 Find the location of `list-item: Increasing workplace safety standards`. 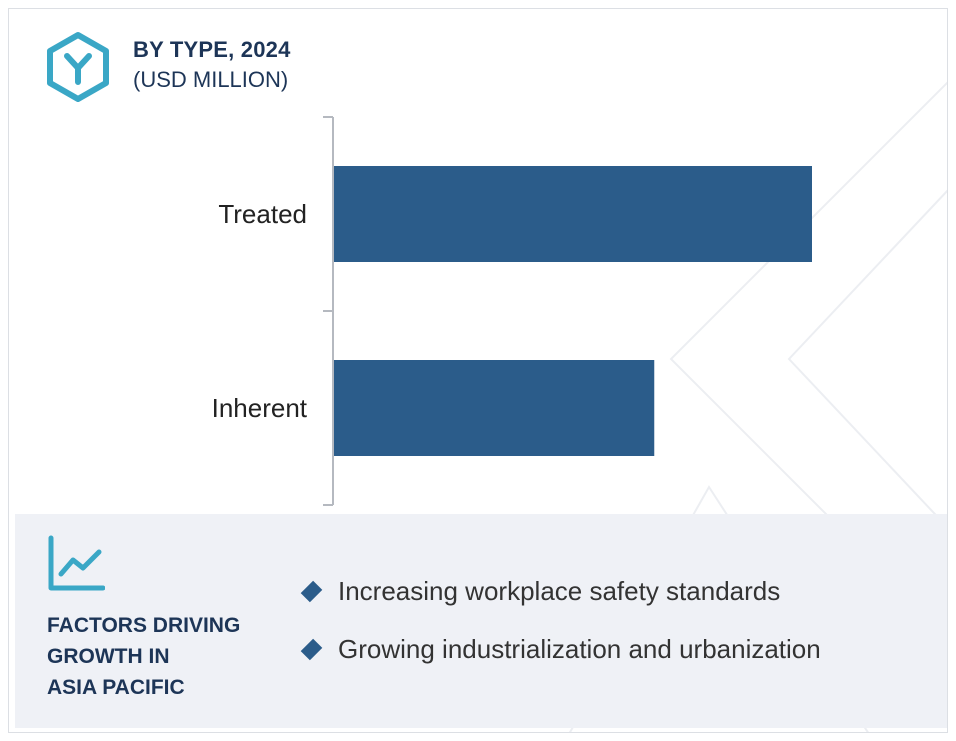

list-item: Increasing workplace safety standards is located at coordinates (559, 591).